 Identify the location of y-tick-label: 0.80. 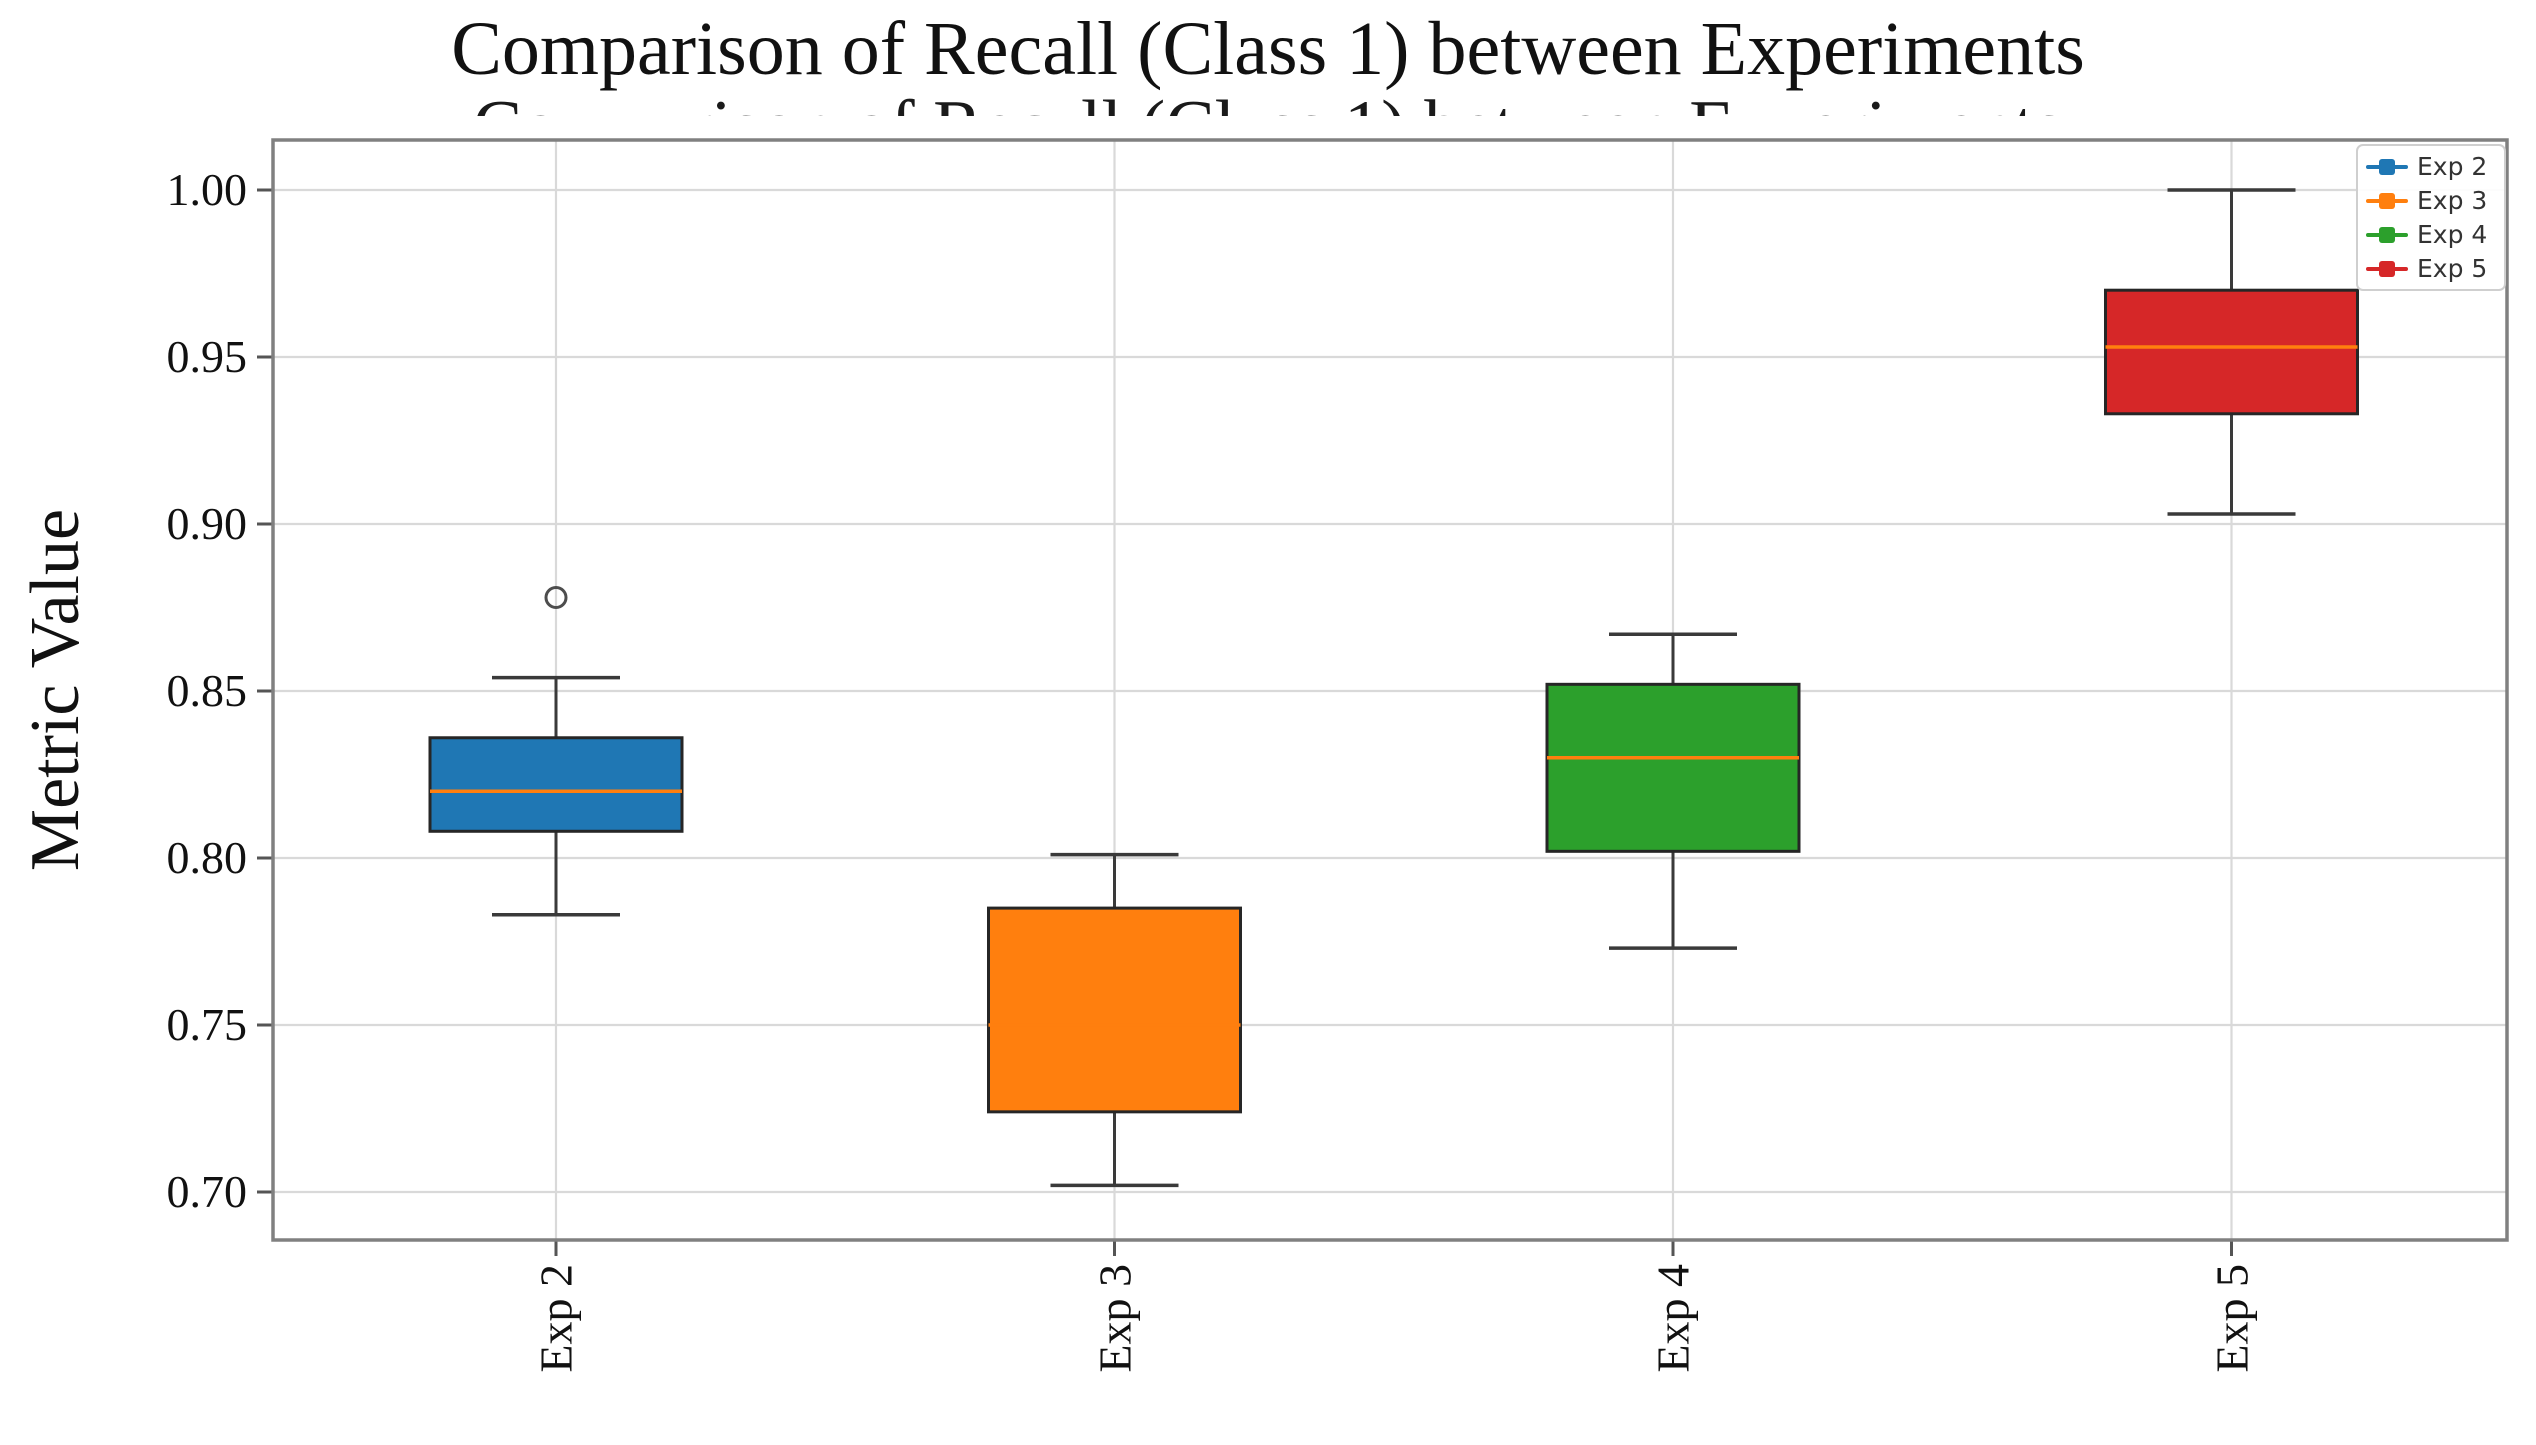
(207, 857).